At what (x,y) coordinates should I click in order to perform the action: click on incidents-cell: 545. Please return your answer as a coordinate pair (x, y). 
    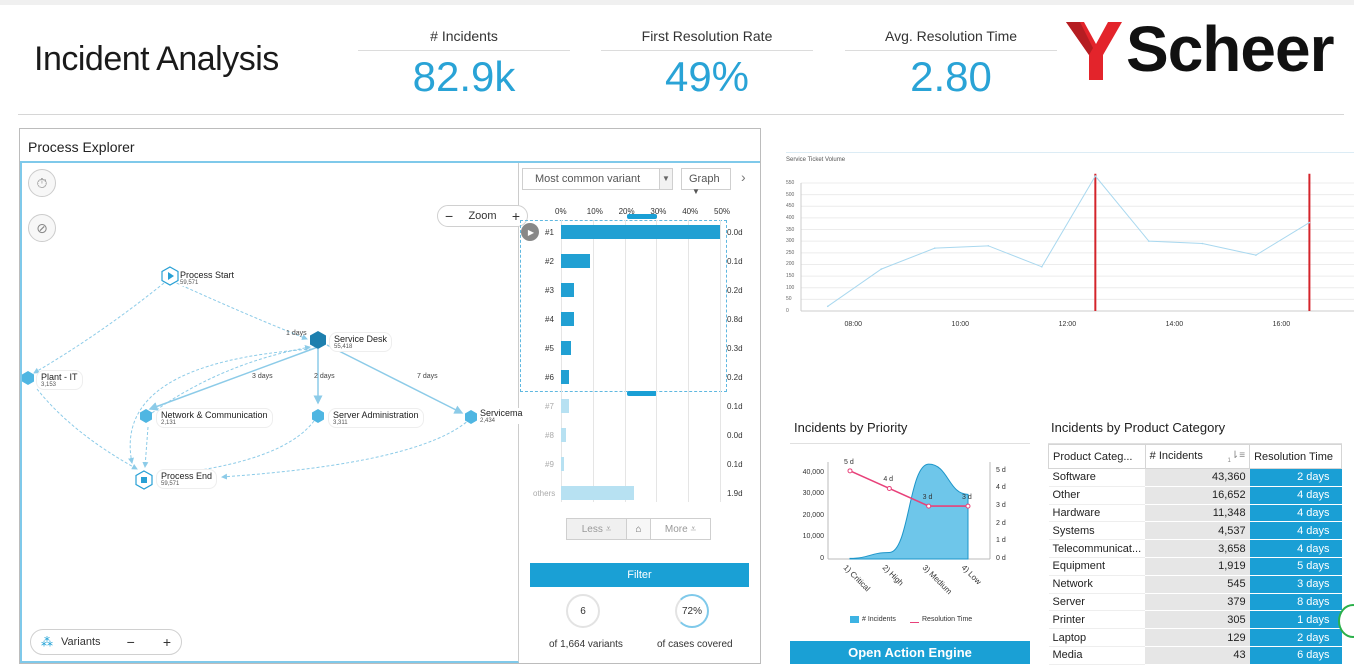
    Looking at the image, I should click on (1197, 584).